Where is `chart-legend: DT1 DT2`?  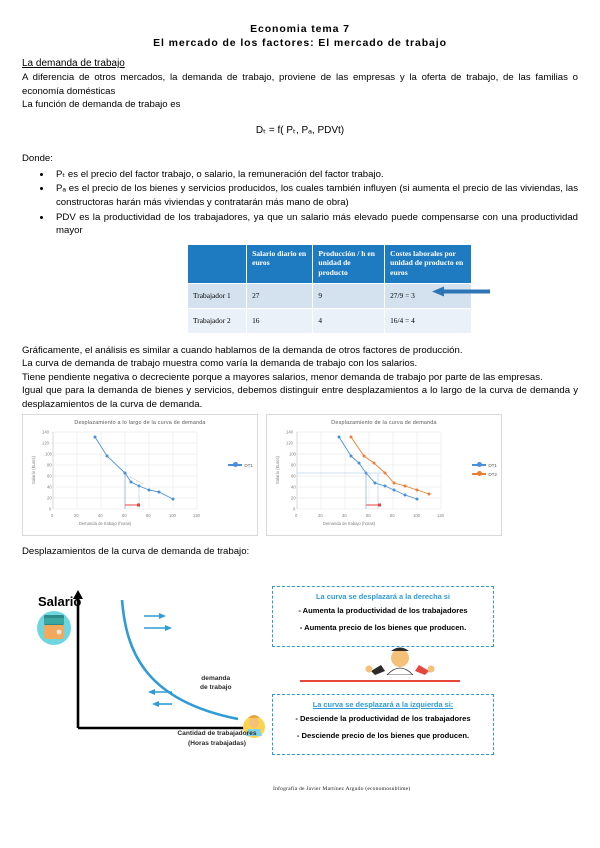
chart-legend: DT1 DT2 is located at coordinates (484, 471).